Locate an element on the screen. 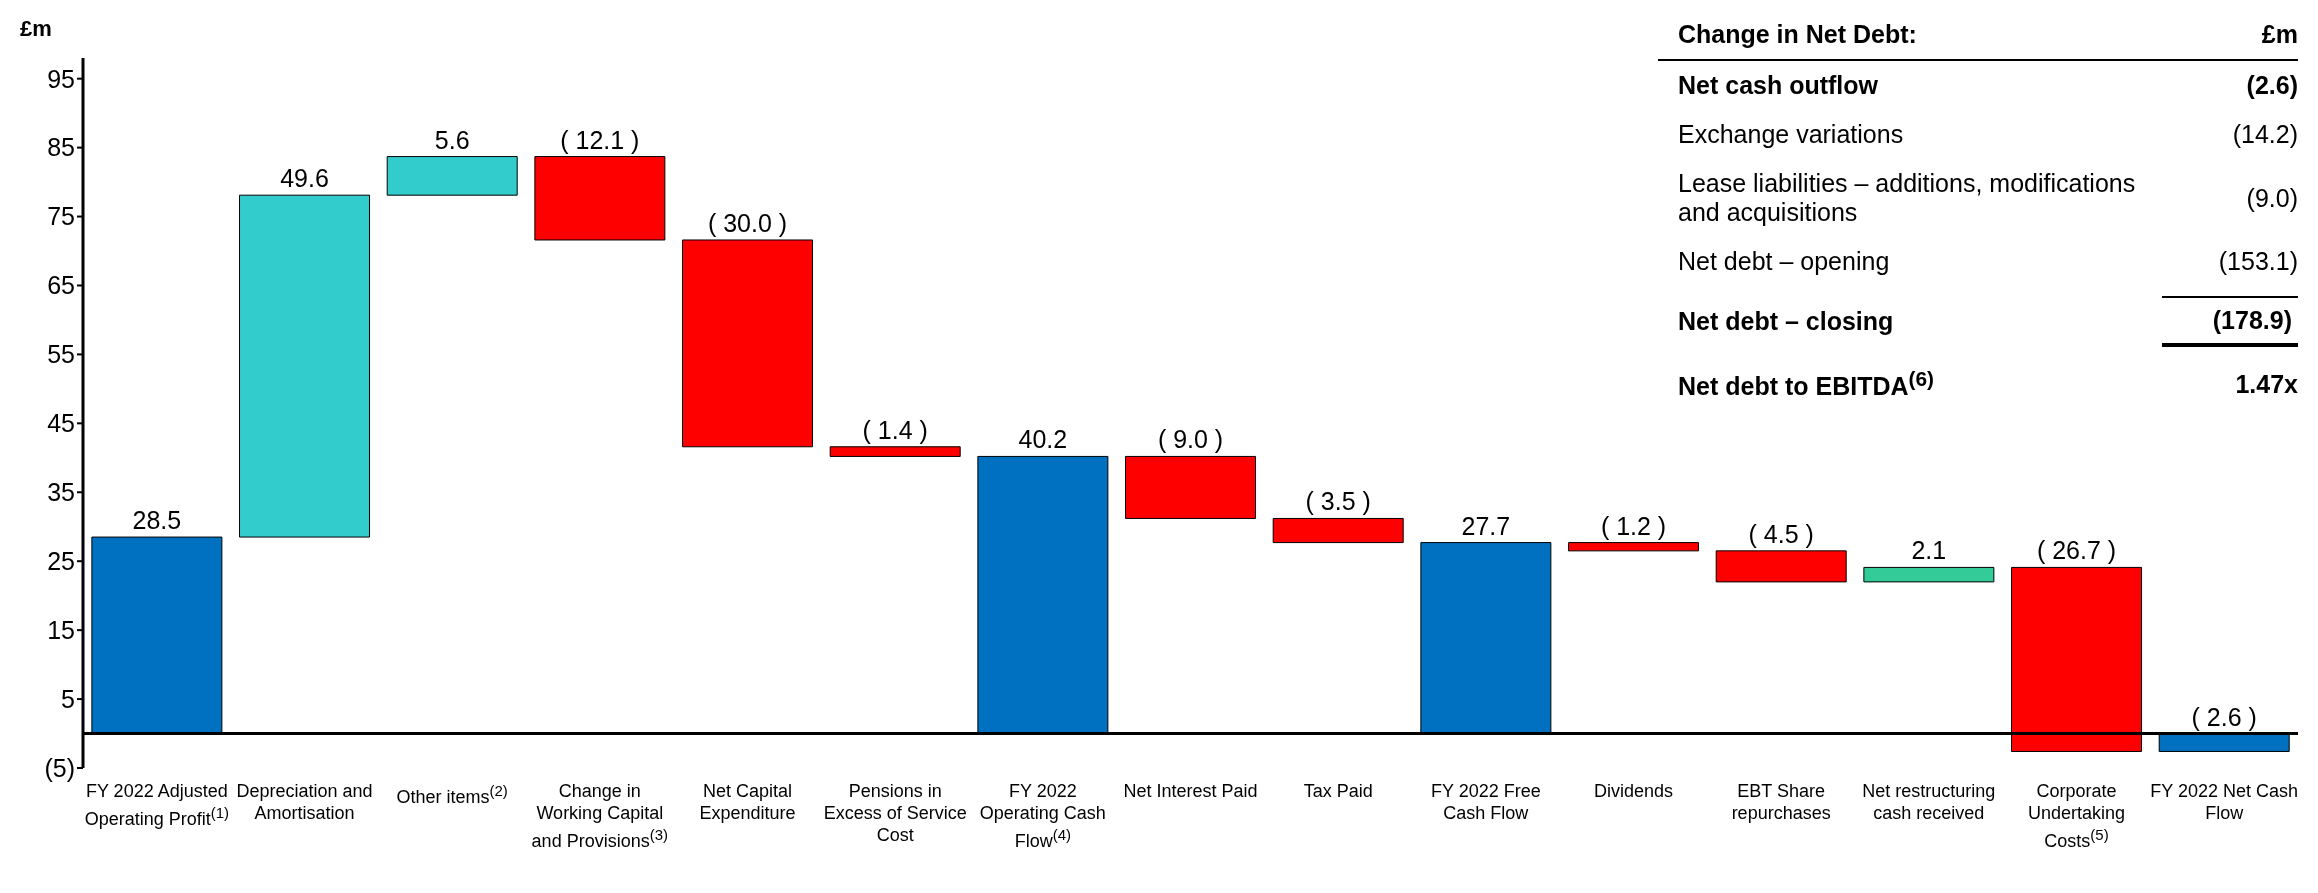 The image size is (2318, 893). annotation: Net debt to EBITDA$^{(6)}$ is located at coordinates (1806, 384).